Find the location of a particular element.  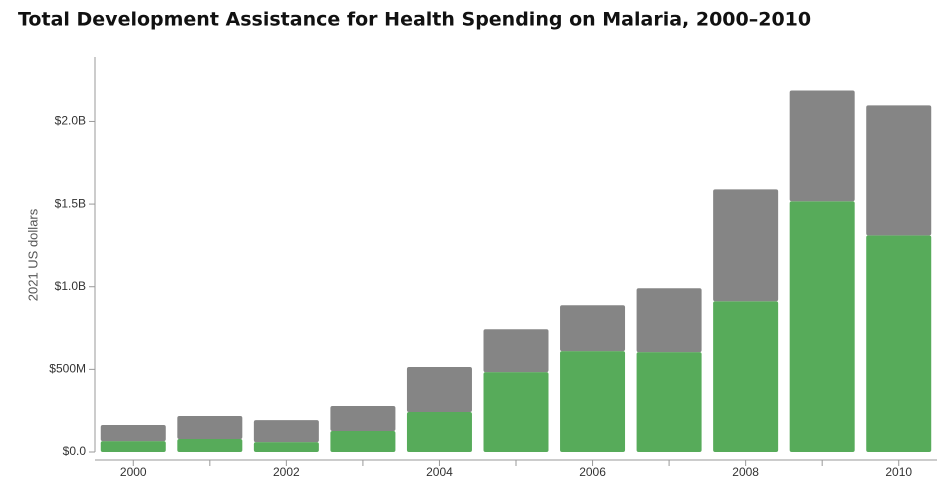

x-tick-label: 2006 is located at coordinates (592, 472).